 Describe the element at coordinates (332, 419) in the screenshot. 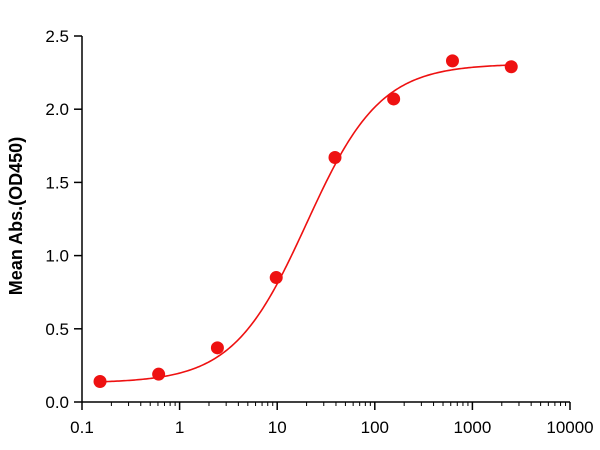

I see `x-ticks: 0.1 1 10 100 1000 10000` at that location.